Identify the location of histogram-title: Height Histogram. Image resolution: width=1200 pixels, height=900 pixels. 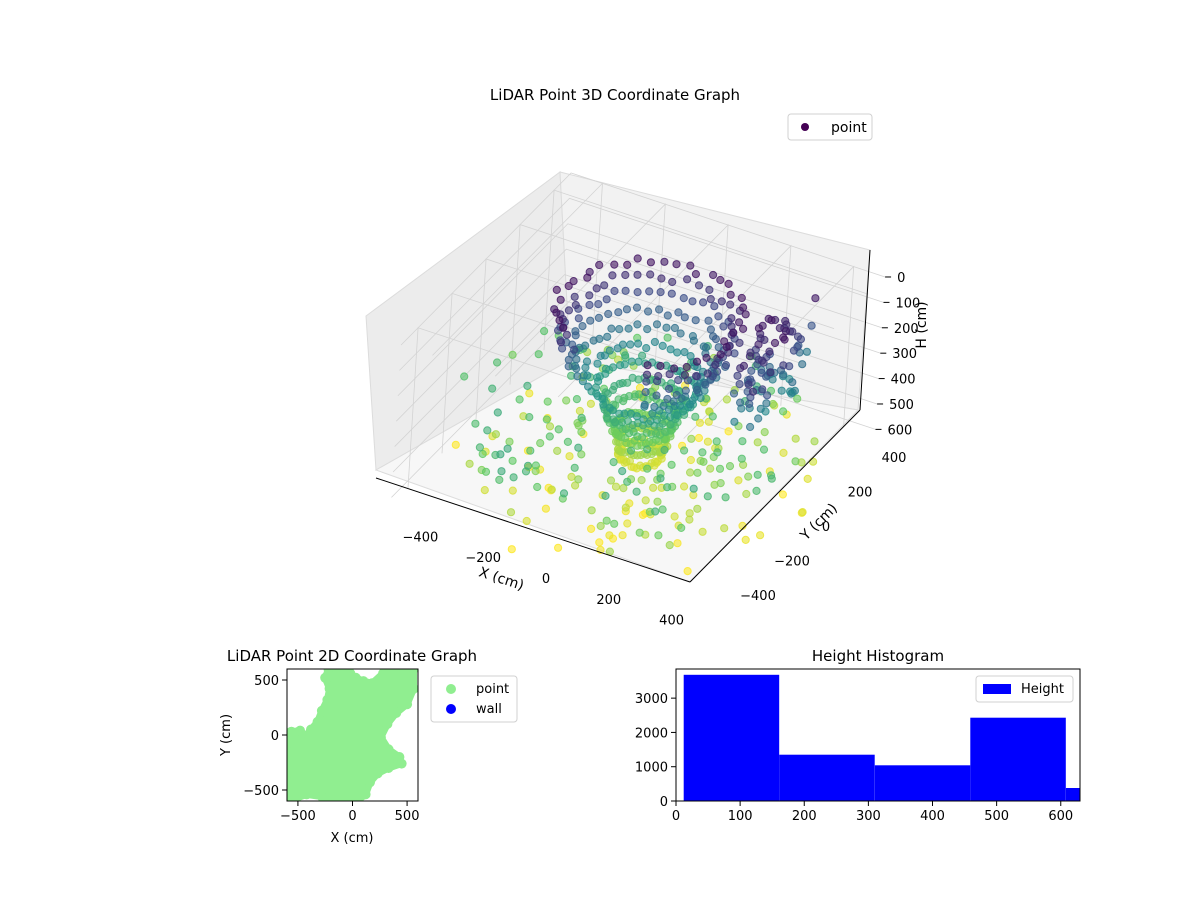
(878, 656).